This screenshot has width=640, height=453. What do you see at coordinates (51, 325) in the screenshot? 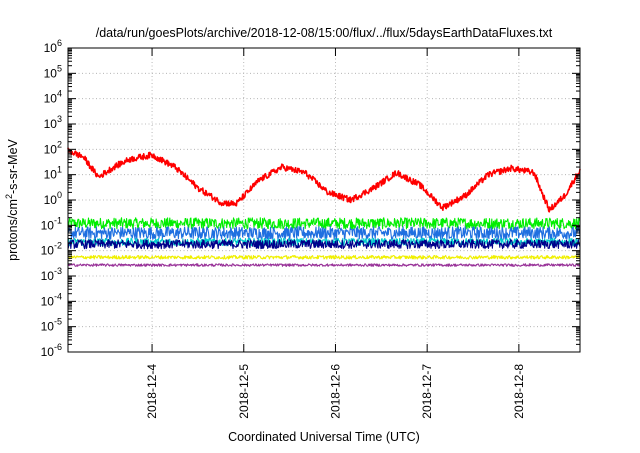
I see `y-tick-label: 10⁻⁵` at bounding box center [51, 325].